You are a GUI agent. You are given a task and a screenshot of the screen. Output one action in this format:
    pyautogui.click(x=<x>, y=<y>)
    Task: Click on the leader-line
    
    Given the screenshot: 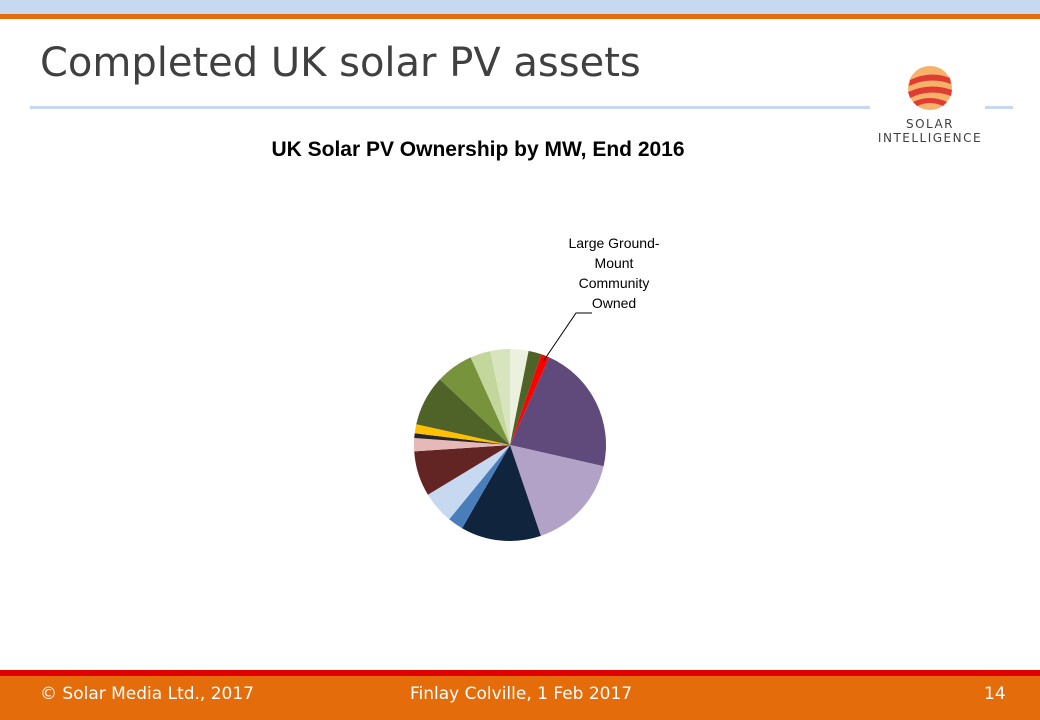 What is the action you would take?
    pyautogui.click(x=567, y=337)
    